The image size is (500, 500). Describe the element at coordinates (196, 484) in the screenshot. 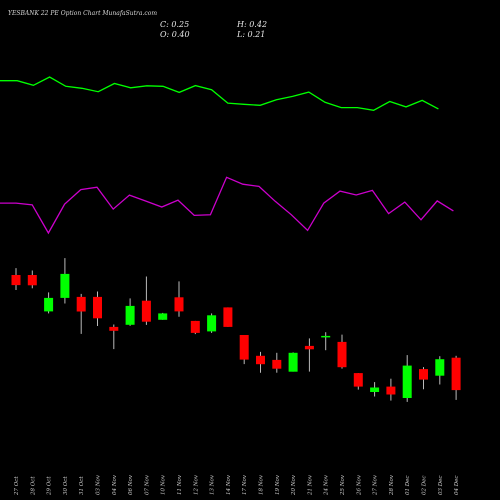

I see `date-label: 12 Nov` at that location.